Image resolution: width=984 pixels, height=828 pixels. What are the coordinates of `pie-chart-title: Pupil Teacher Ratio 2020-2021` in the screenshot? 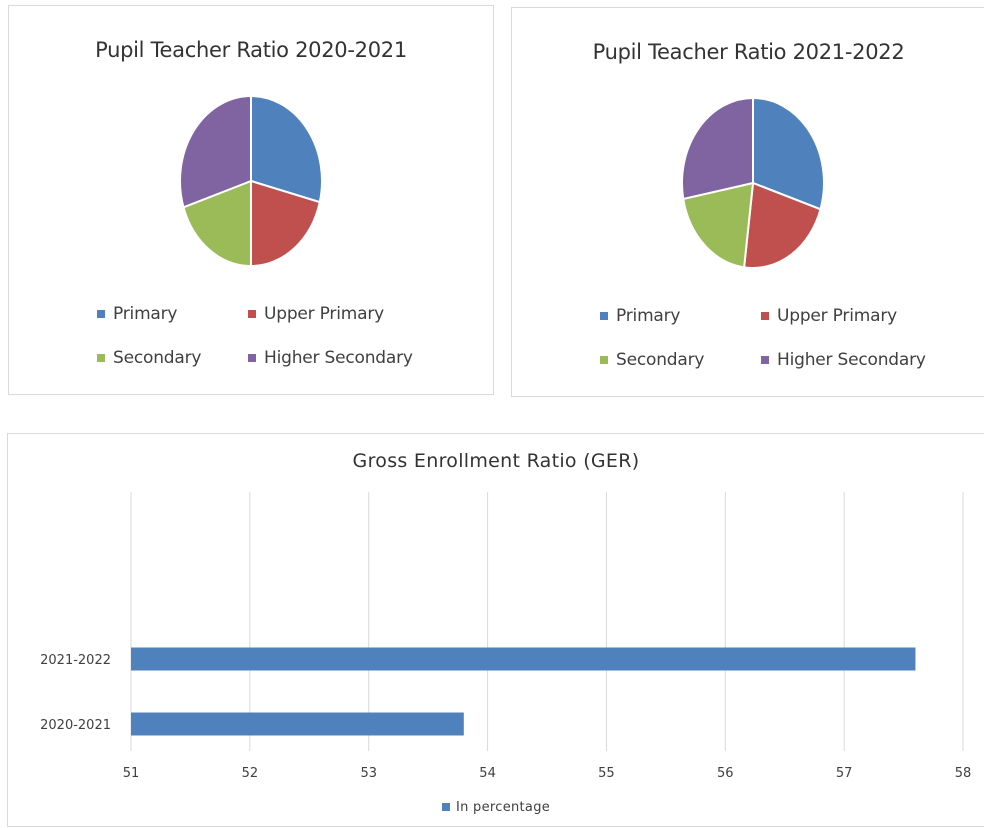 It's located at (251, 50).